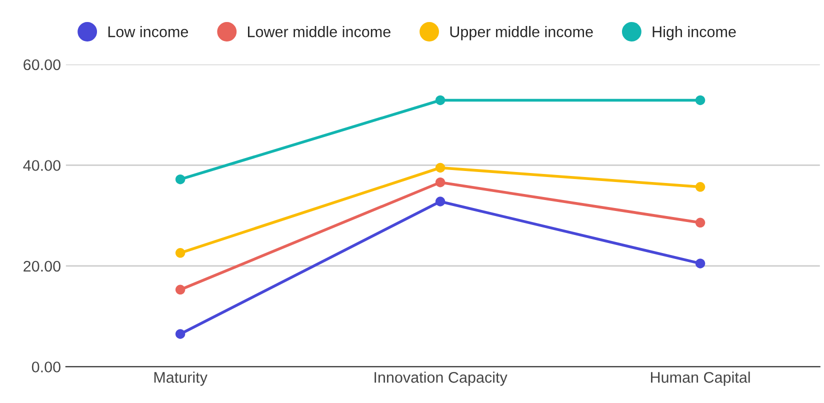 Image resolution: width=824 pixels, height=403 pixels. I want to click on x-tick-label: Innovation Capacity, so click(441, 379).